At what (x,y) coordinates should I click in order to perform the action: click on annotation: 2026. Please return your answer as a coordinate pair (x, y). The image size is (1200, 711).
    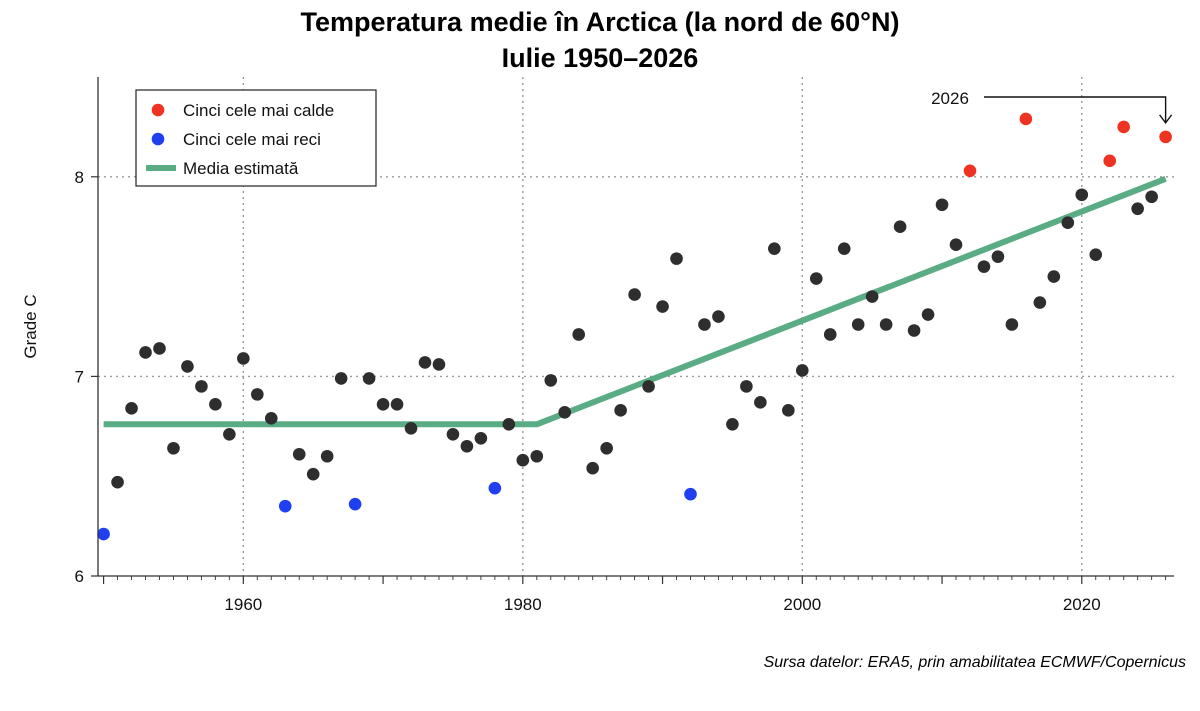
    Looking at the image, I should click on (1052, 107).